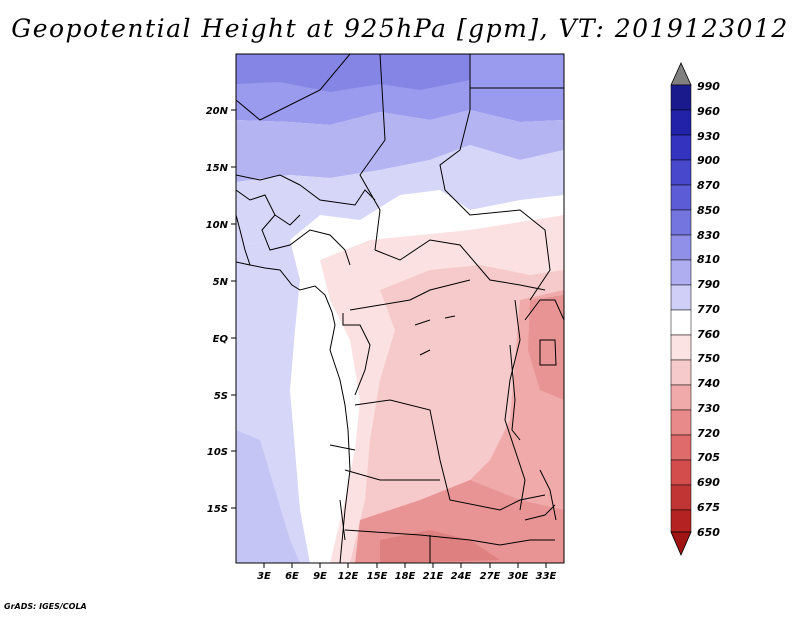 This screenshot has width=800, height=618. Describe the element at coordinates (708, 111) in the screenshot. I see `colorbar-label: 960` at that location.